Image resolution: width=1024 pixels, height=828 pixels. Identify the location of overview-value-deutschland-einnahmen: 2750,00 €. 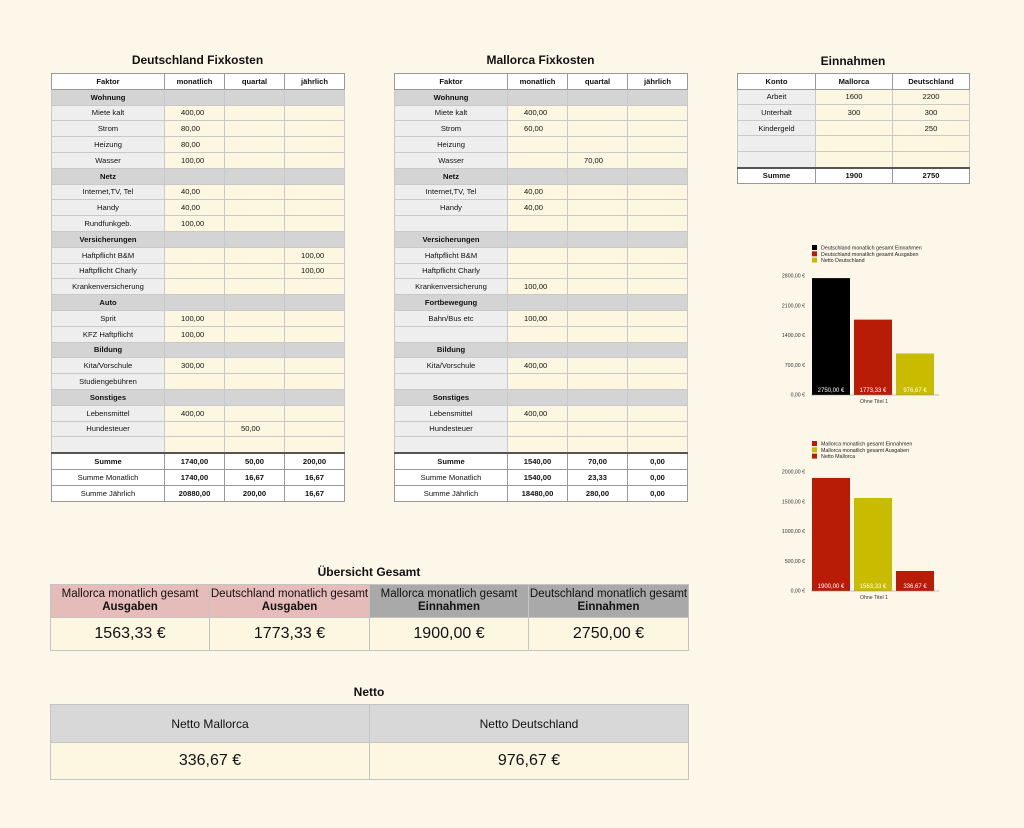
(608, 634).